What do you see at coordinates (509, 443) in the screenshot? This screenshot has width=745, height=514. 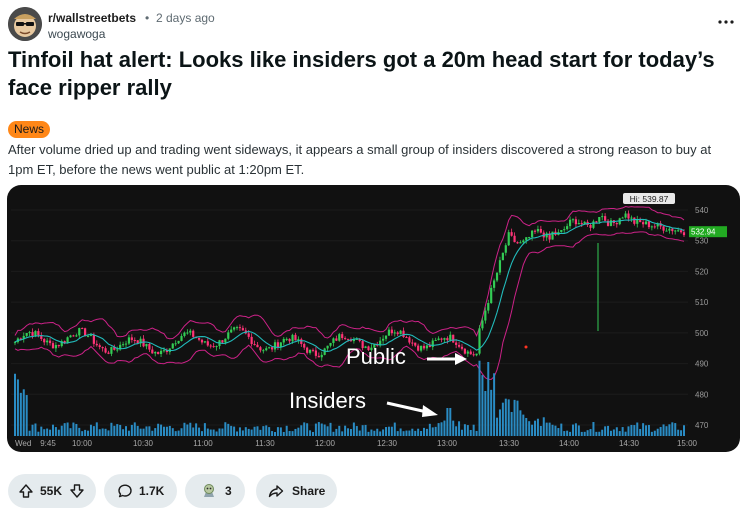 I see `time-tick-label: 13:30` at bounding box center [509, 443].